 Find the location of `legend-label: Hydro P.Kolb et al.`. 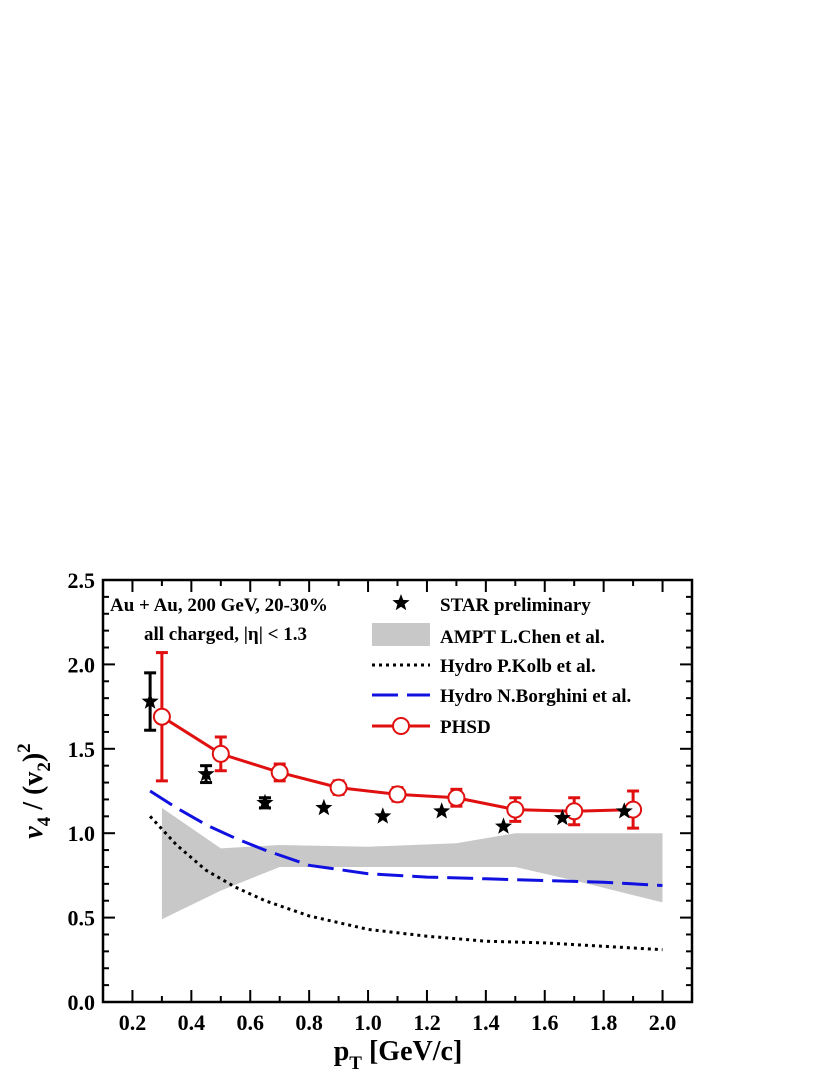

legend-label: Hydro P.Kolb et al. is located at coordinates (518, 666).